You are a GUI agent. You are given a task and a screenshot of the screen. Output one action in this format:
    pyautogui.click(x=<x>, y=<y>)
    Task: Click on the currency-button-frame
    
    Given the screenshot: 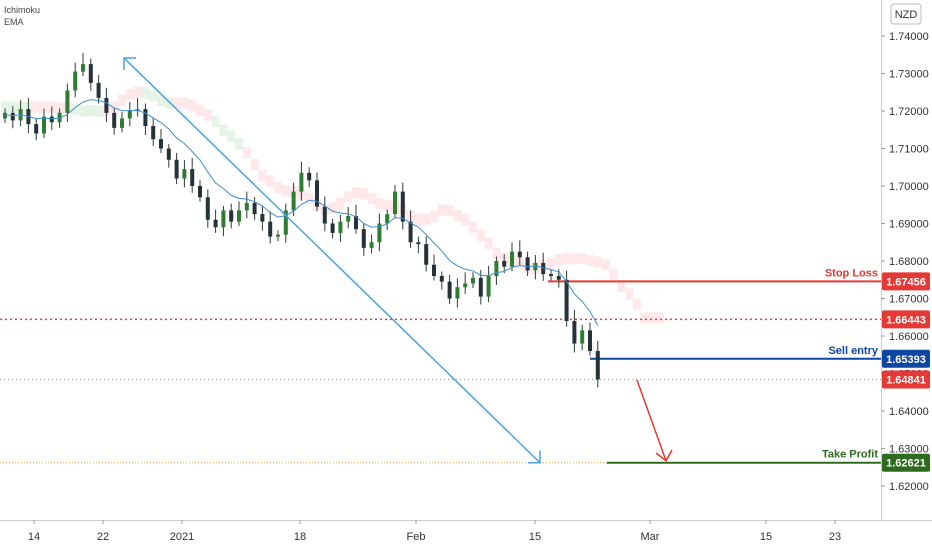 What is the action you would take?
    pyautogui.click(x=906, y=14)
    